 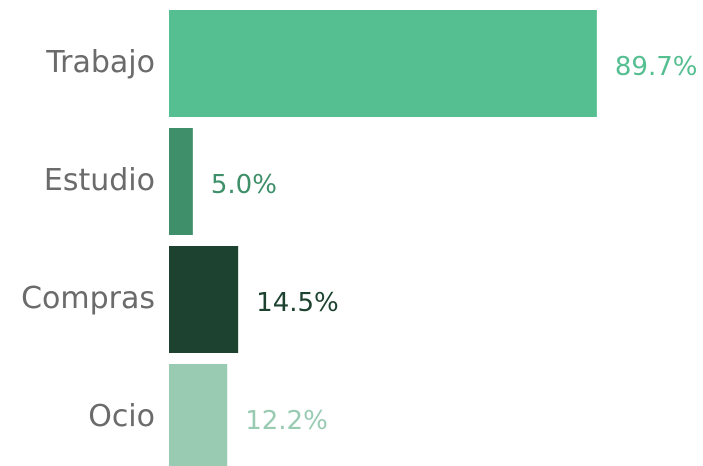 What do you see at coordinates (297, 303) in the screenshot?
I see `value-label: 14.5%` at bounding box center [297, 303].